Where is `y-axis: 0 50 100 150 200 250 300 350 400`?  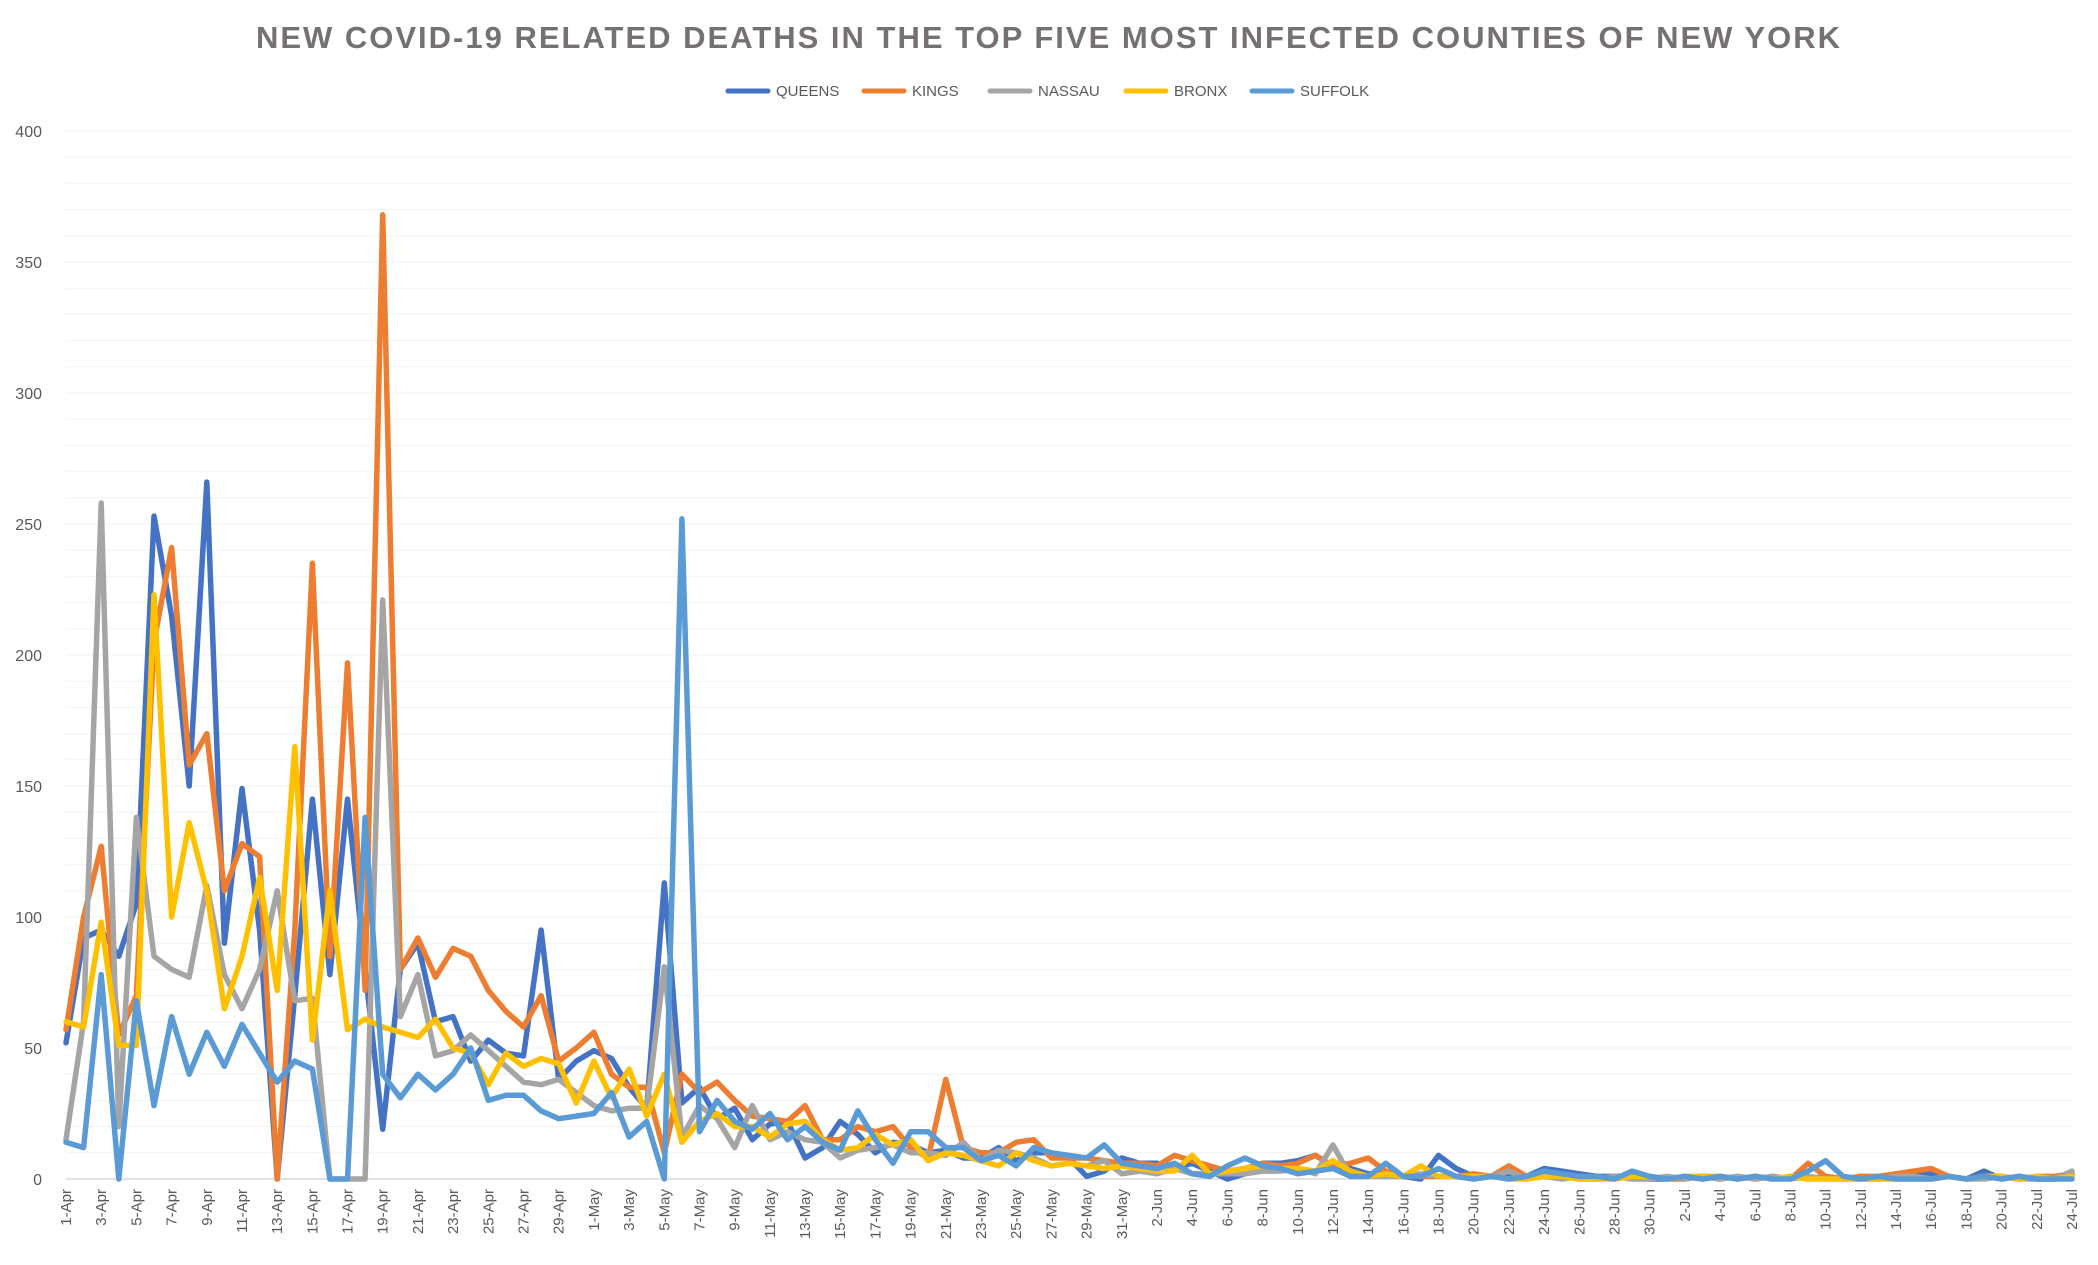 y-axis: 0 50 100 150 200 250 300 350 400 is located at coordinates (28, 656).